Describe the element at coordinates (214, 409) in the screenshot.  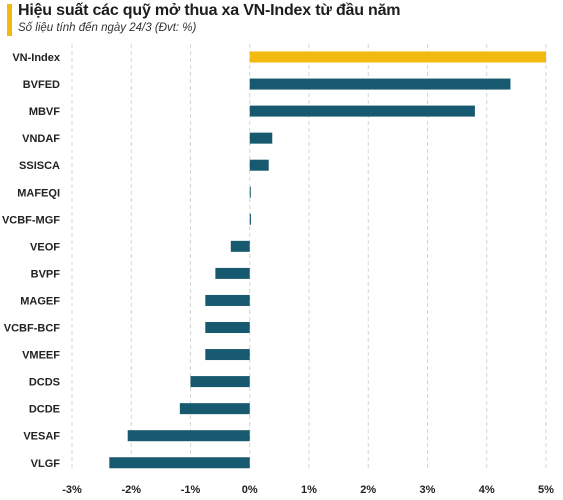
I see `bar-dcde` at that location.